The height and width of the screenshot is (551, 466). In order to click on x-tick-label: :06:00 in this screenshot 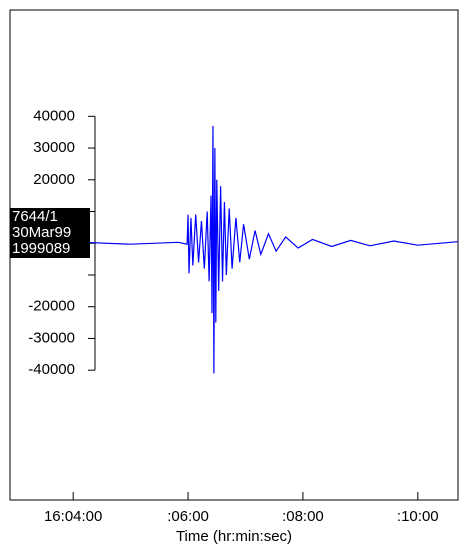, I will do `click(188, 516)`.